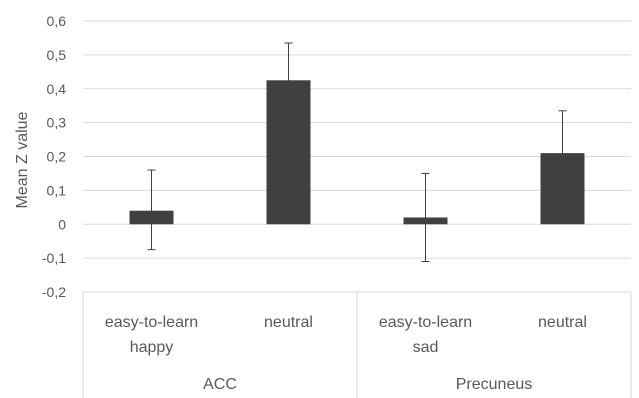 This screenshot has height=398, width=639. I want to click on x-axis-groups: ACC Precuneus, so click(367, 384).